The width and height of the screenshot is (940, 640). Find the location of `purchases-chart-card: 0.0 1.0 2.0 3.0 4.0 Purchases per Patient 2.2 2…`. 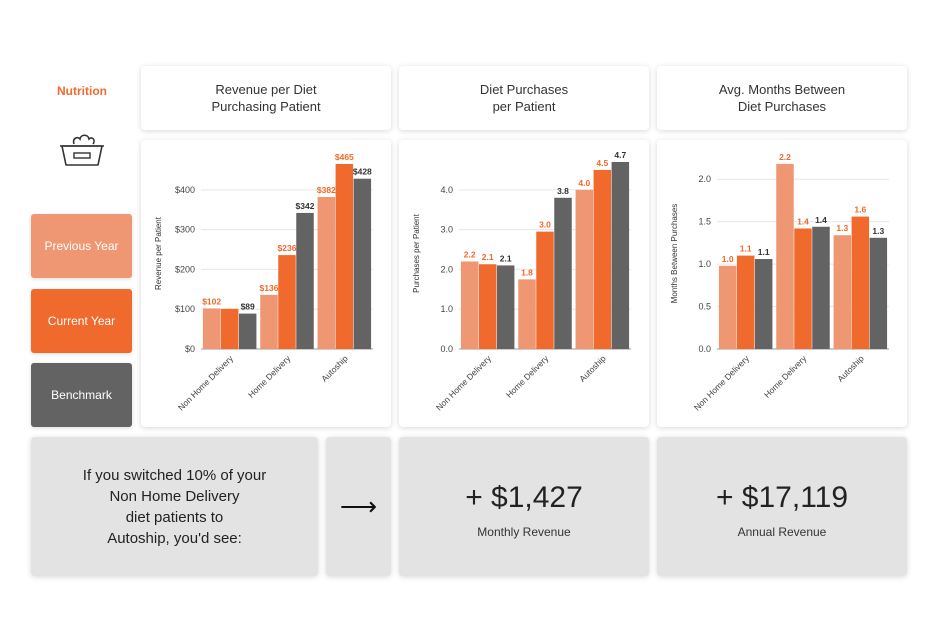

purchases-chart-card: 0.0 1.0 2.0 3.0 4.0 Purchases per Patient 2.2 2… is located at coordinates (524, 283).